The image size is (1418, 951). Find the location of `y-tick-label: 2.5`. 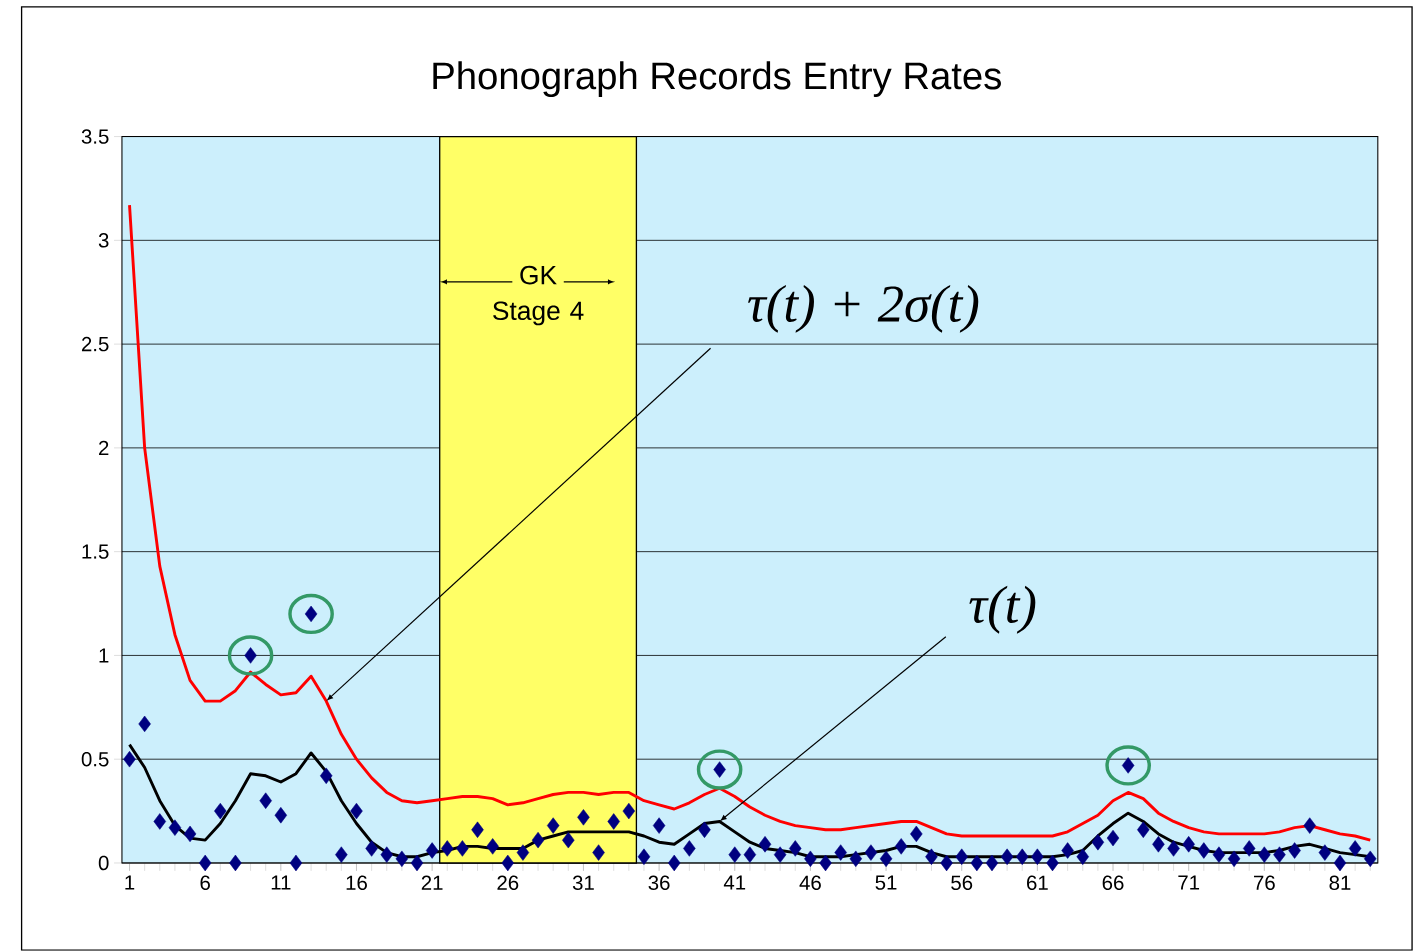

y-tick-label: 2.5 is located at coordinates (95, 344).